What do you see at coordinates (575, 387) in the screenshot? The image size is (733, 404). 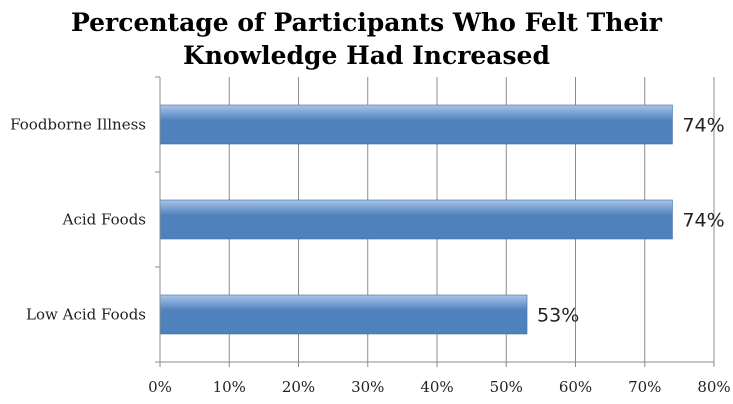 I see `x-tick-label-6: 60%` at bounding box center [575, 387].